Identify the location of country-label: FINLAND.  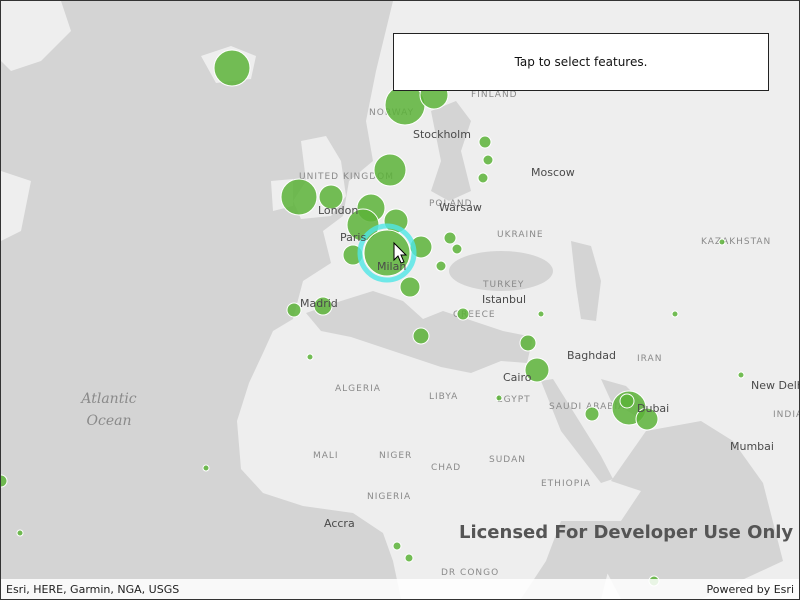
(494, 95).